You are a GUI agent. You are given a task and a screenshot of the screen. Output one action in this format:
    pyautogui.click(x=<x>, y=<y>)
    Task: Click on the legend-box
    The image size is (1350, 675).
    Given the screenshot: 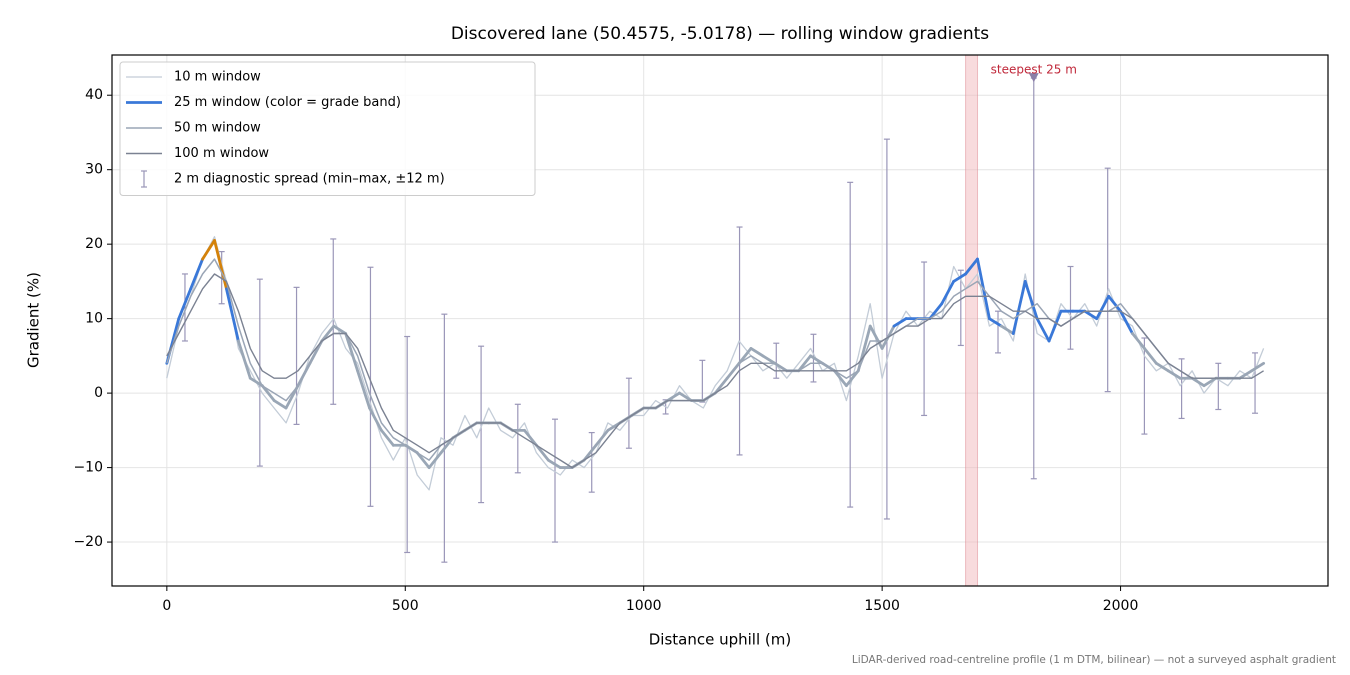 What is the action you would take?
    pyautogui.click(x=327, y=128)
    